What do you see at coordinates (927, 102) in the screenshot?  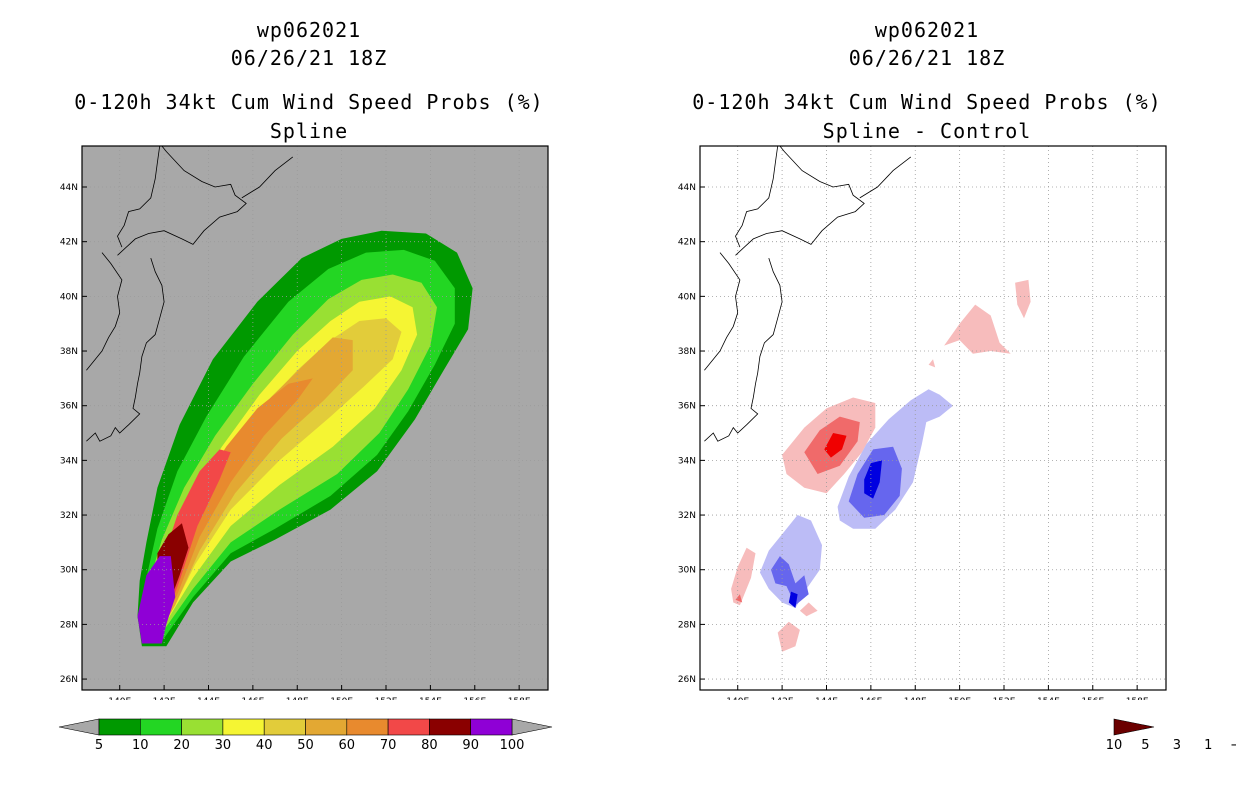 I see `right-product-title: 0-120h 34kt Cum Wind Speed Probs (%)` at bounding box center [927, 102].